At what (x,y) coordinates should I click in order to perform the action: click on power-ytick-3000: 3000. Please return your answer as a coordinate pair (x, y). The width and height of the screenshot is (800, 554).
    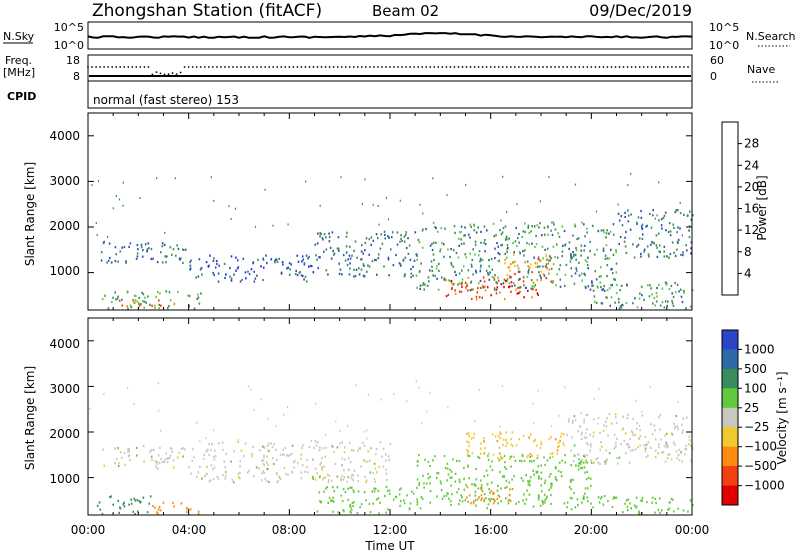
    Looking at the image, I should click on (64, 181).